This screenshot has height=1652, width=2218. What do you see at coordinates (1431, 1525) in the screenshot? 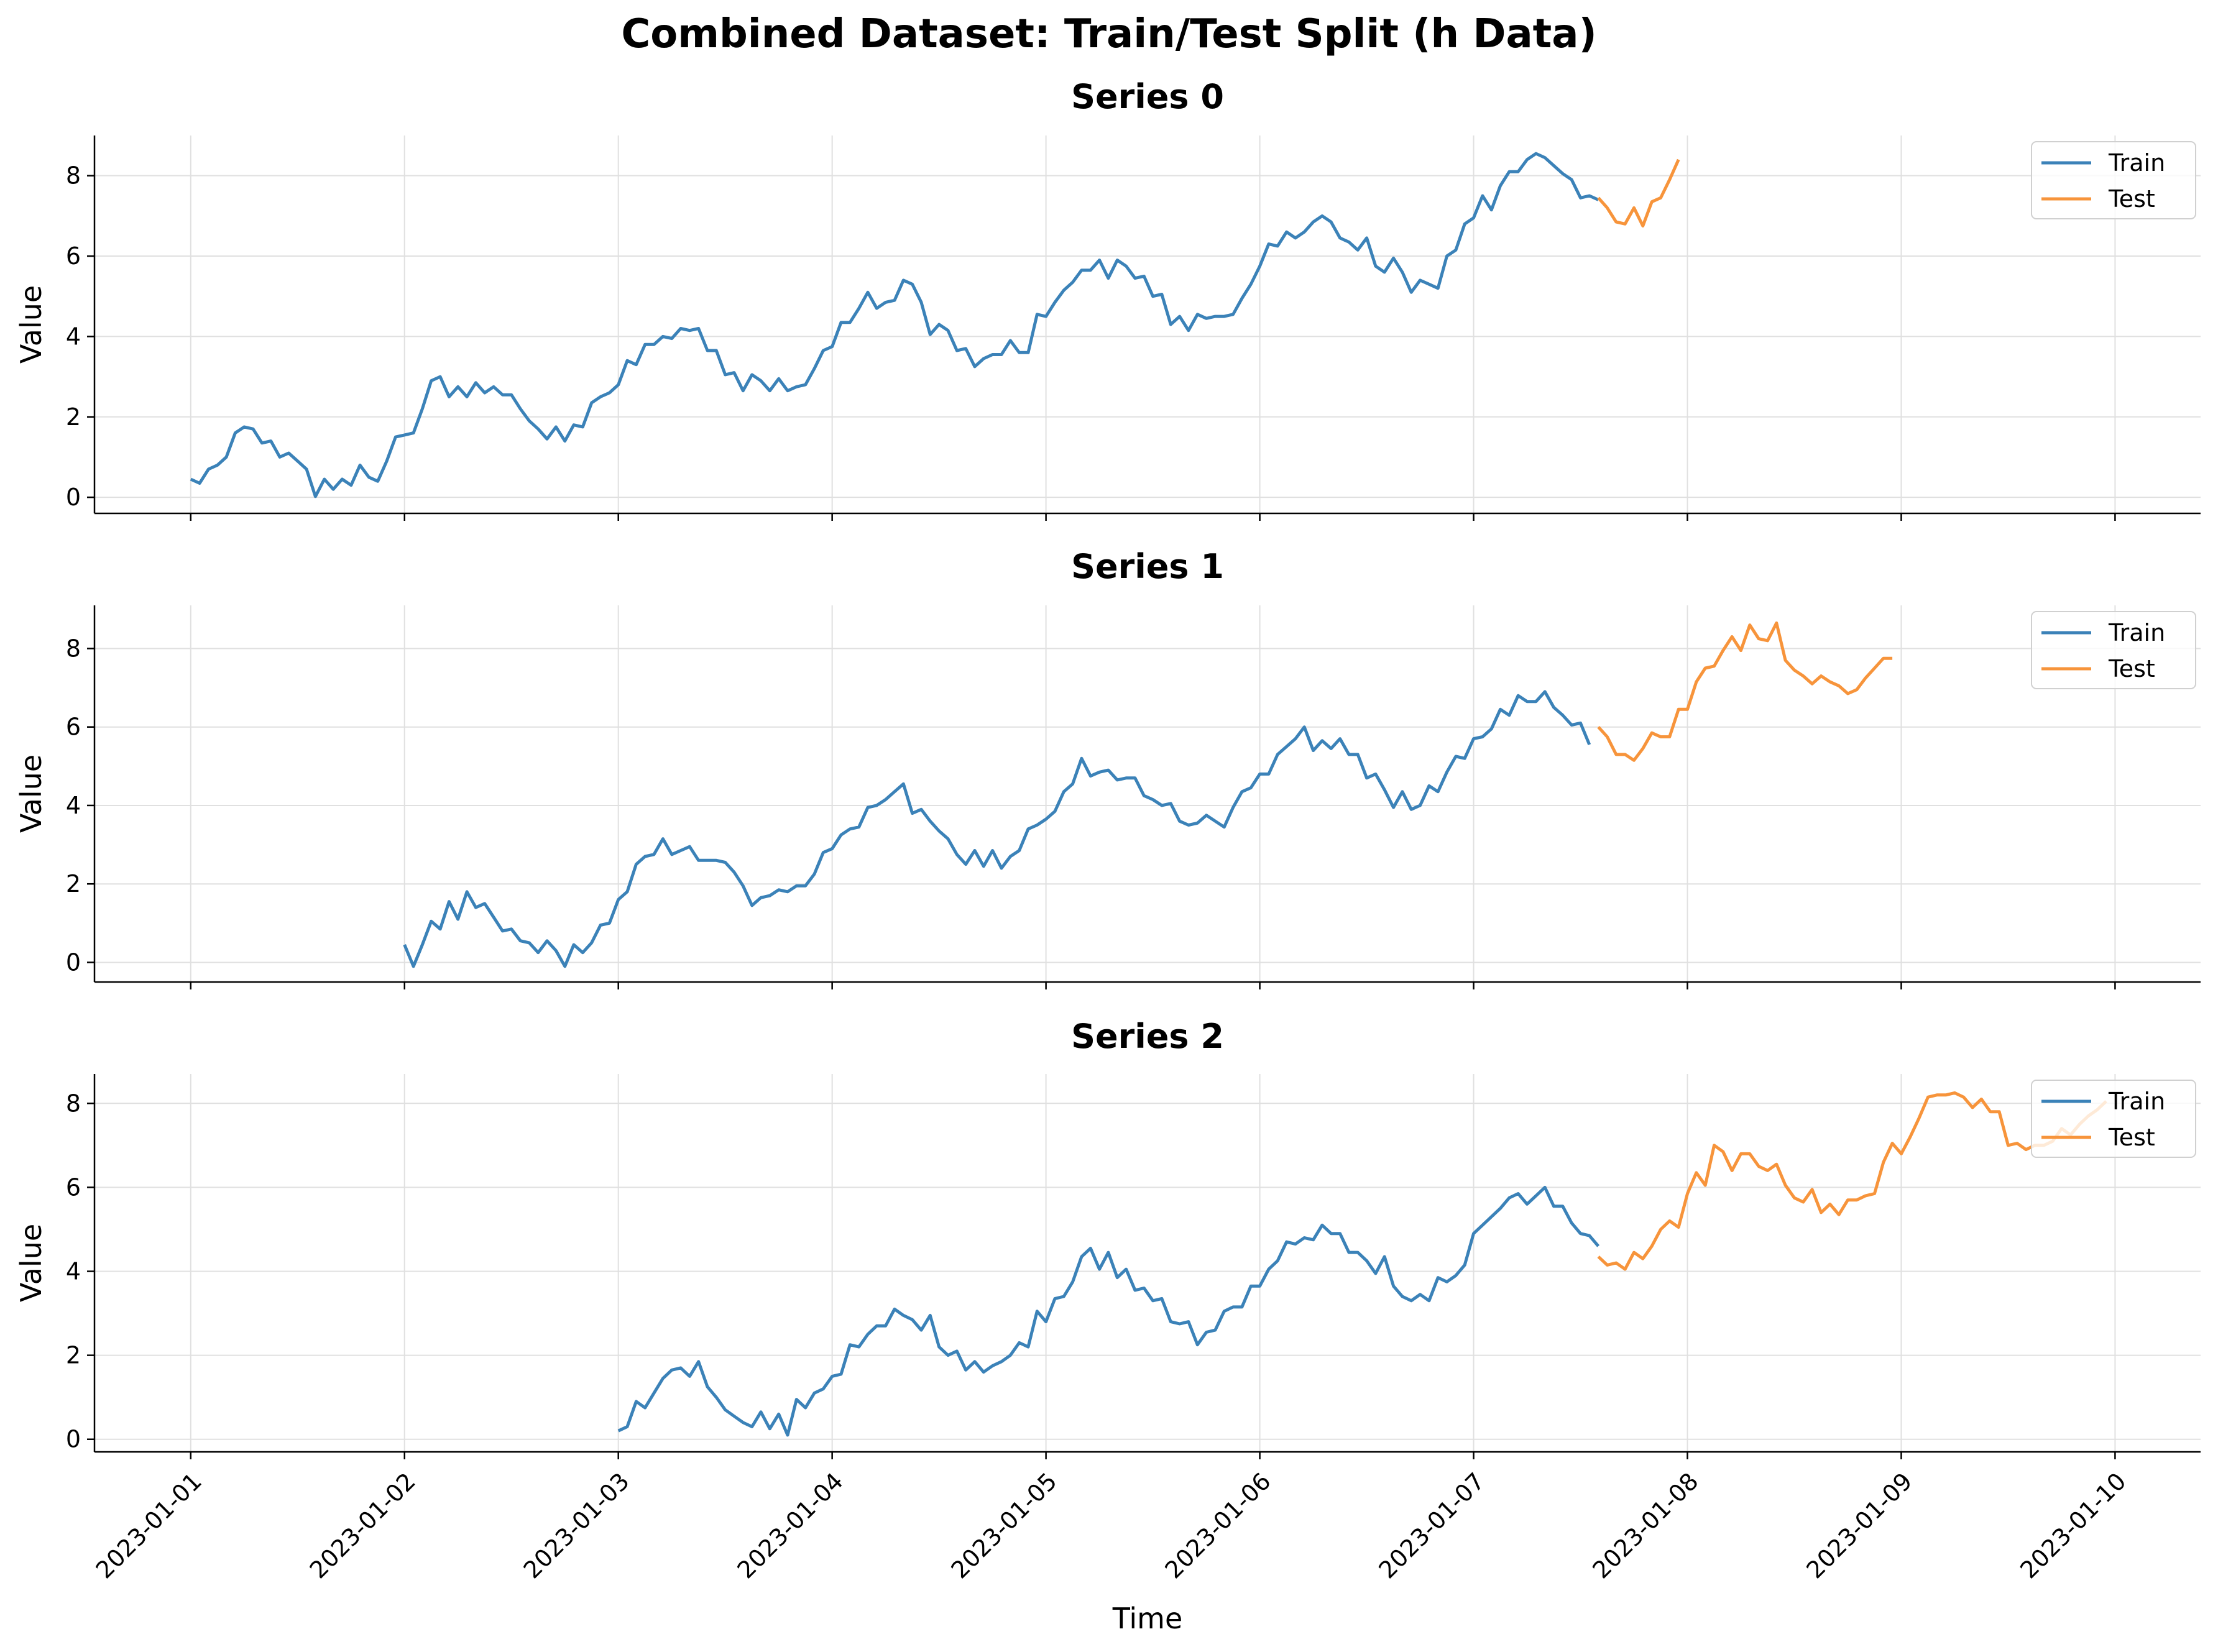
I see `x-tick-label: 2023-01-07` at bounding box center [1431, 1525].